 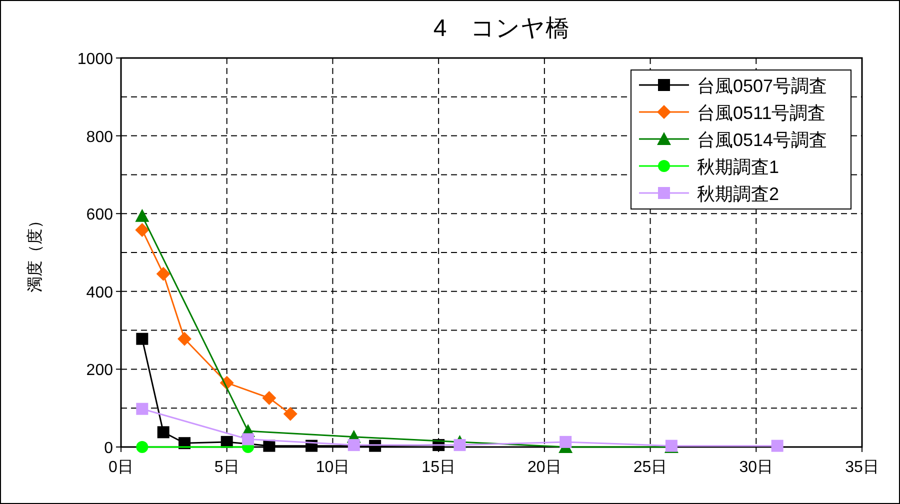 What do you see at coordinates (738, 167) in the screenshot?
I see `legend-label: 秋期調査1` at bounding box center [738, 167].